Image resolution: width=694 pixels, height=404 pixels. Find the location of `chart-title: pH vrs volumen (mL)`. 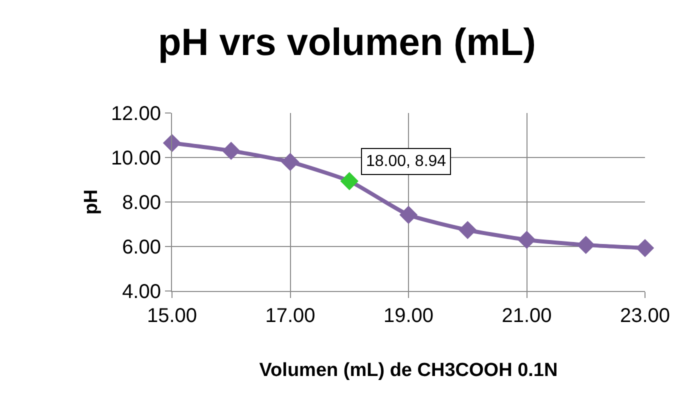

chart-title: pH vrs volumen (mL) is located at coordinates (347, 43).